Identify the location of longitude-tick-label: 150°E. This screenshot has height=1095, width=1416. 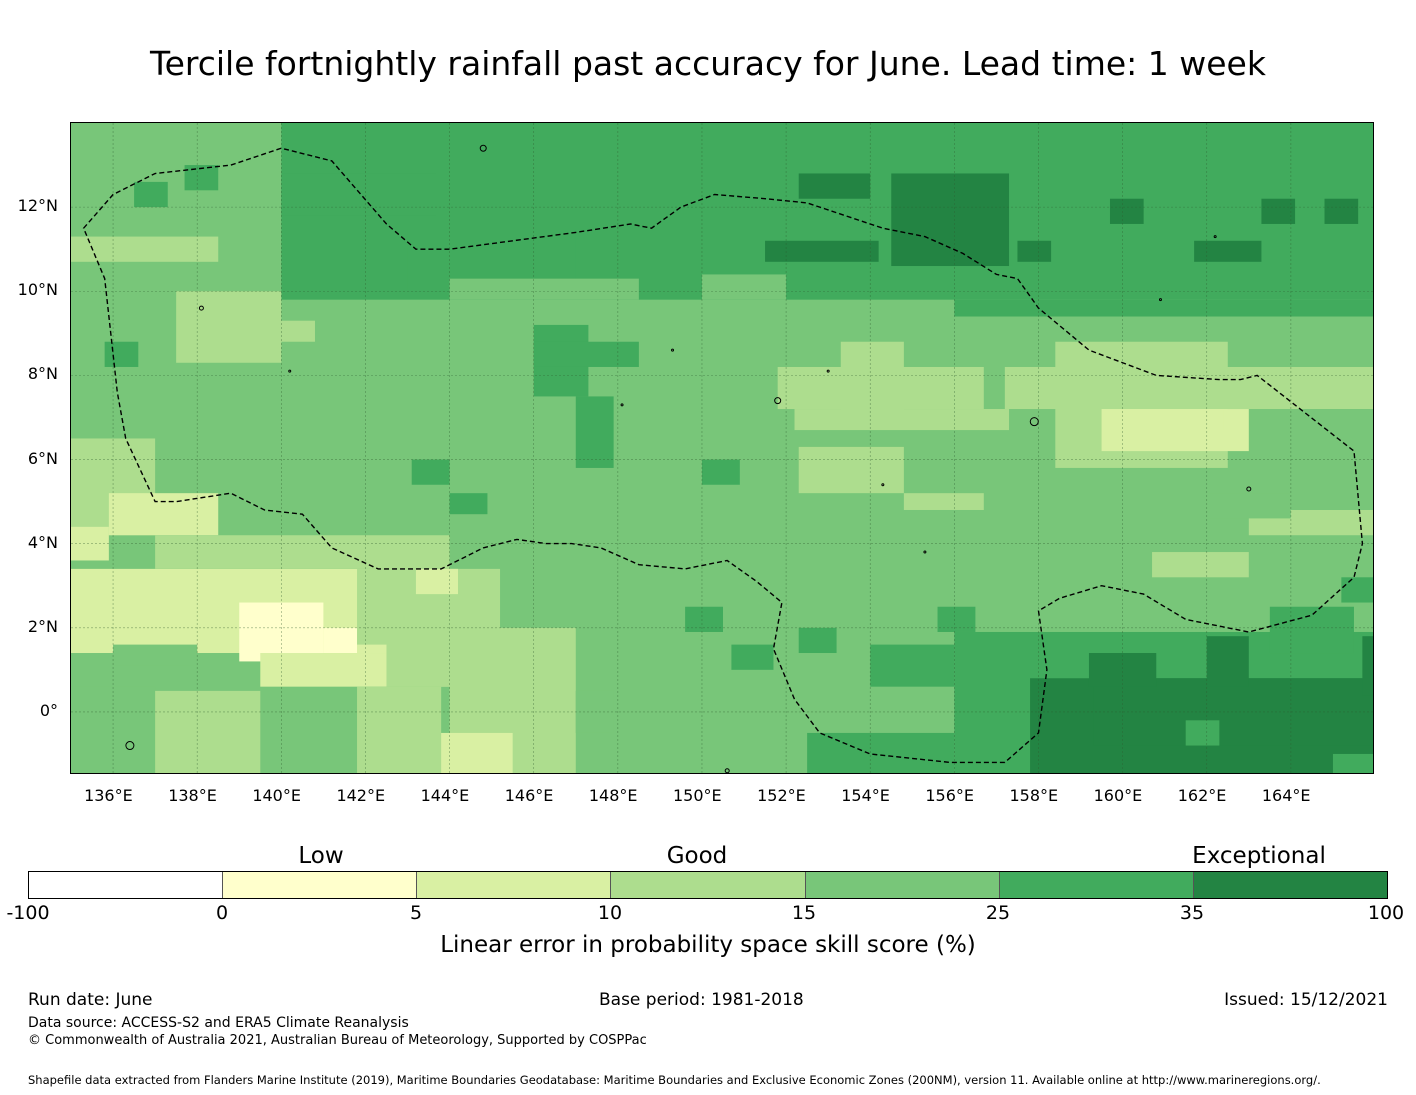
(697, 795).